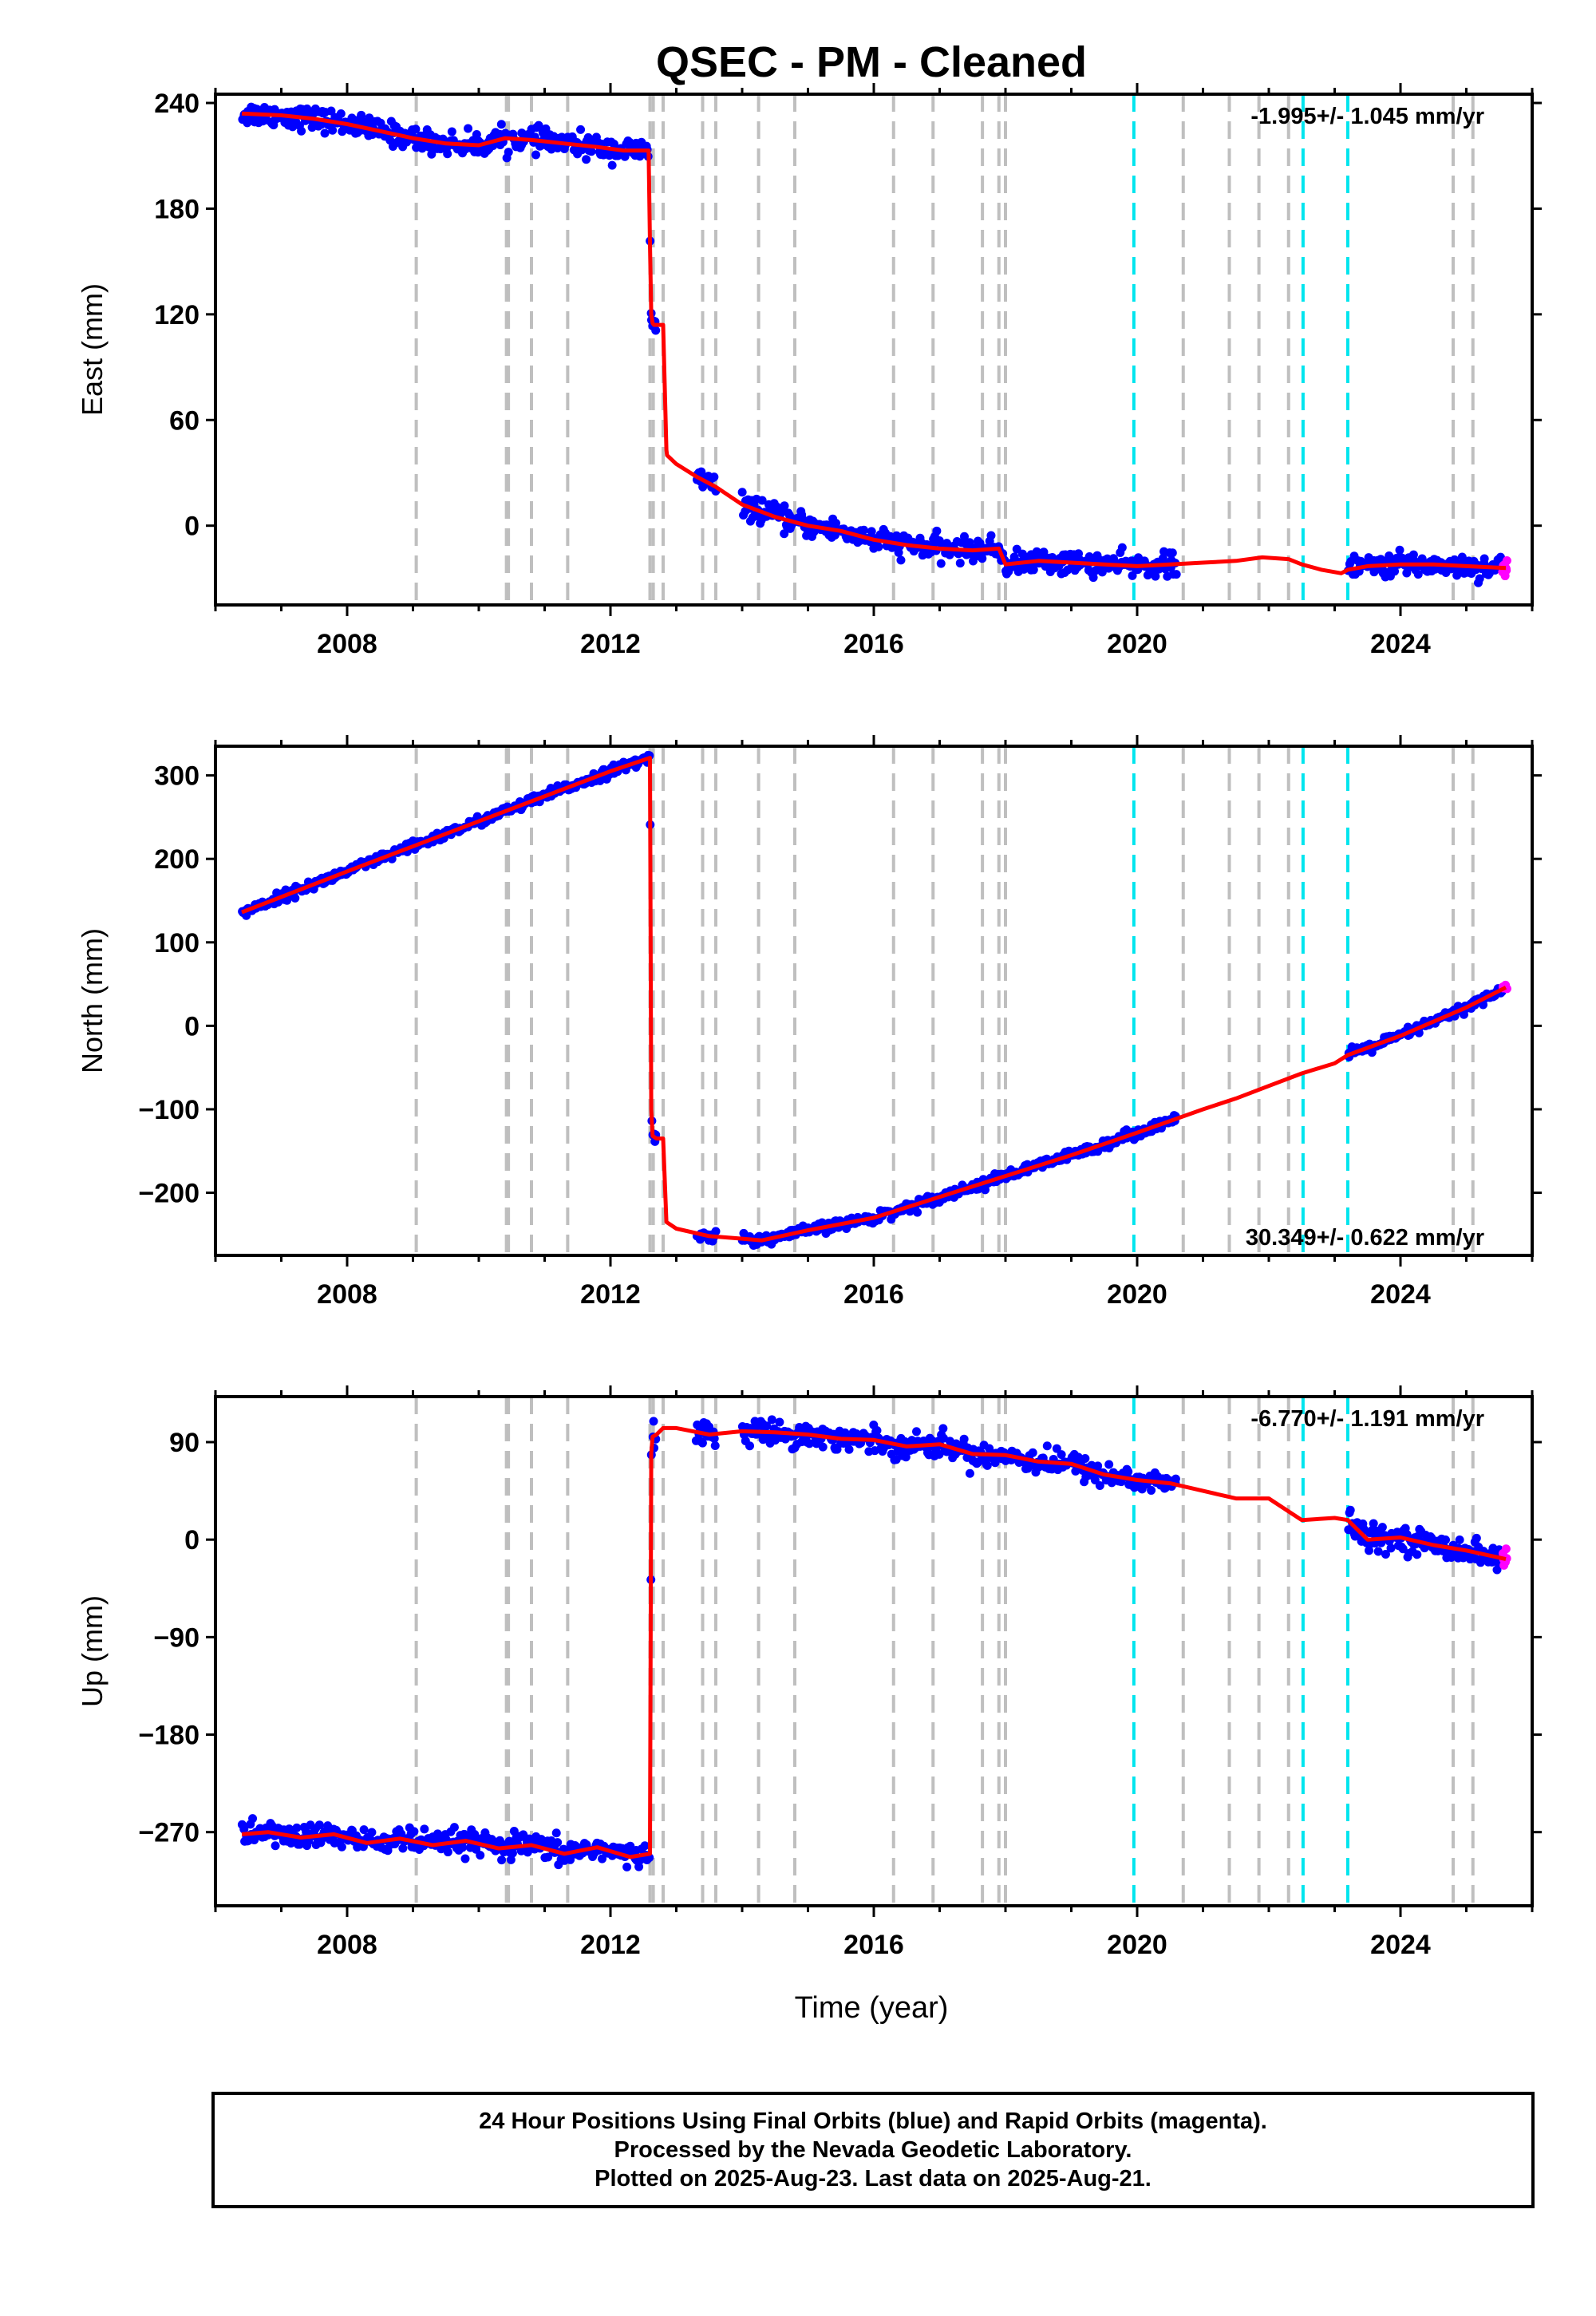 The height and width of the screenshot is (2316, 1596). What do you see at coordinates (169, 1110) in the screenshot?
I see `y-tick-label: −100` at bounding box center [169, 1110].